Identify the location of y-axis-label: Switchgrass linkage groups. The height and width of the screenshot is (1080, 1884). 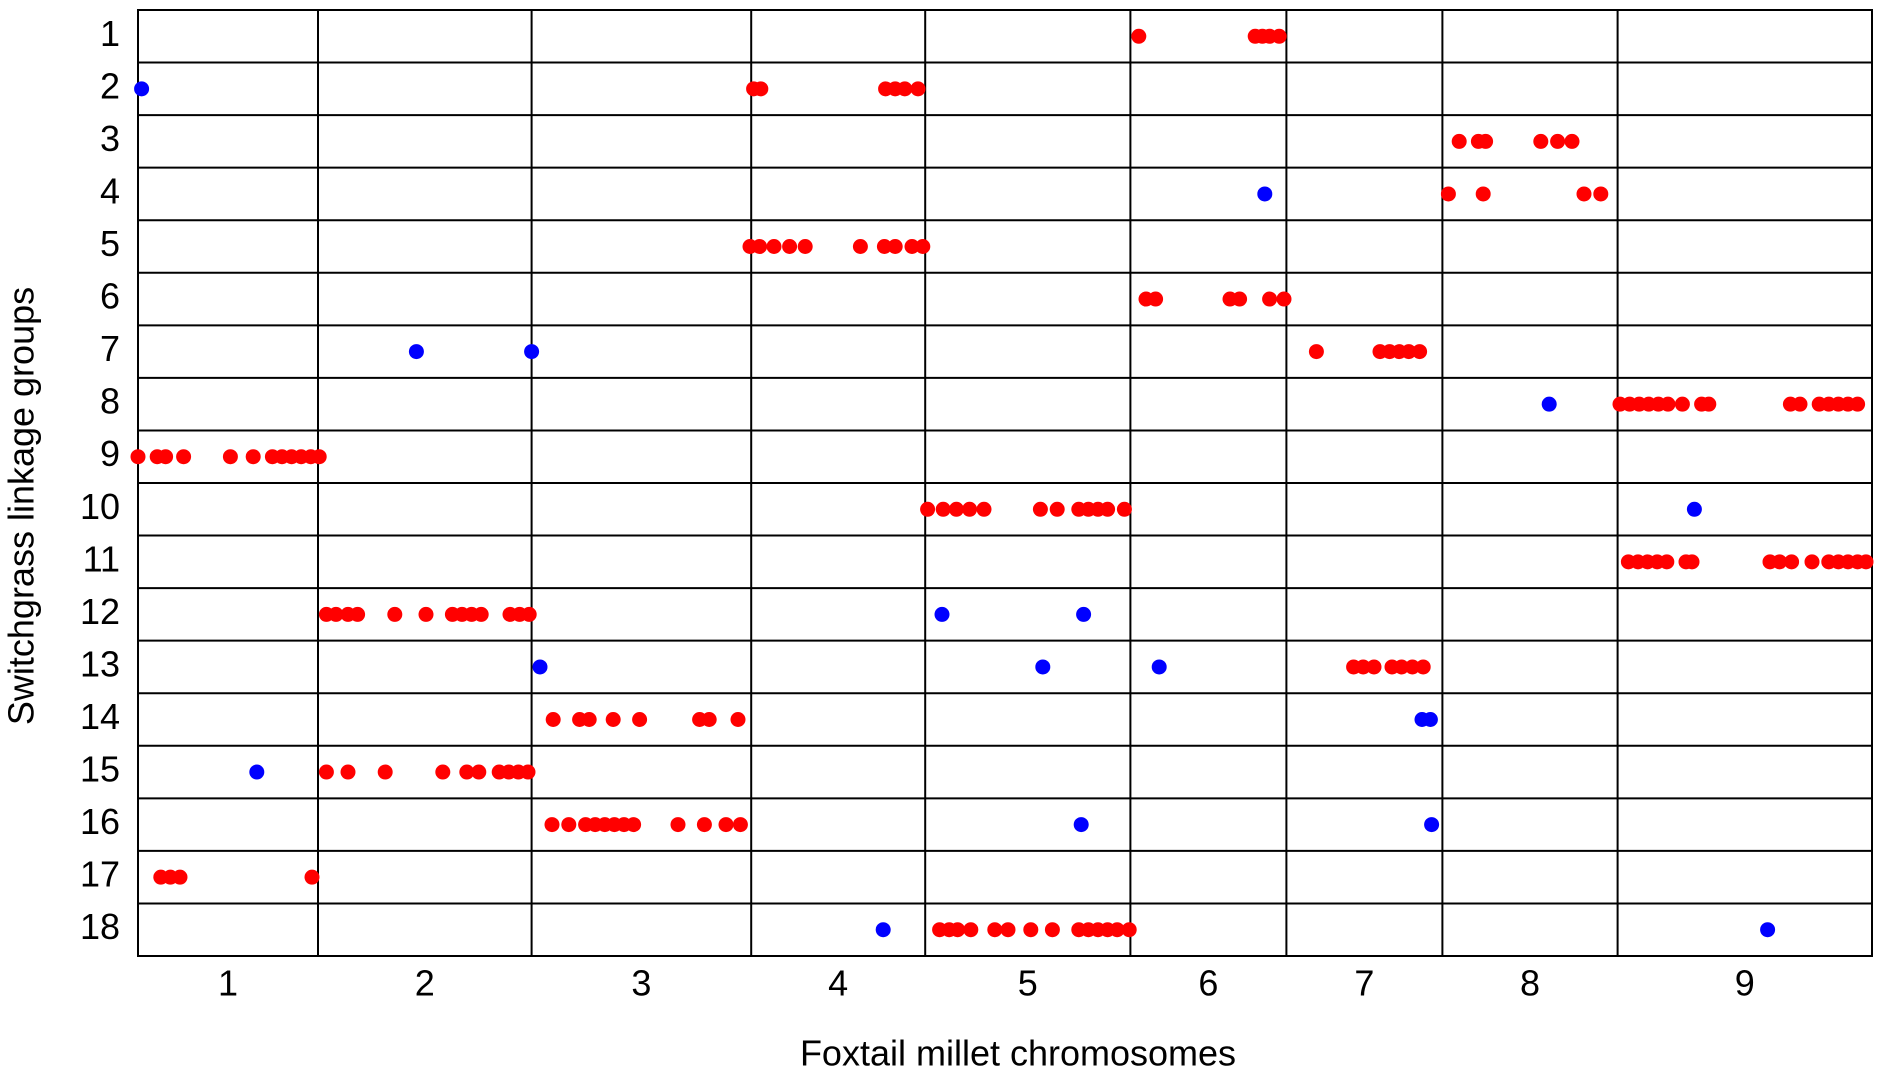
(21, 506).